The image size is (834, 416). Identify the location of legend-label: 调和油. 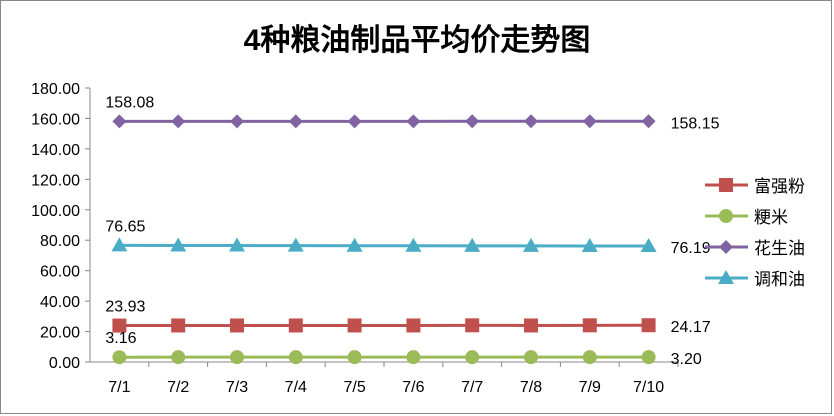
(779, 279).